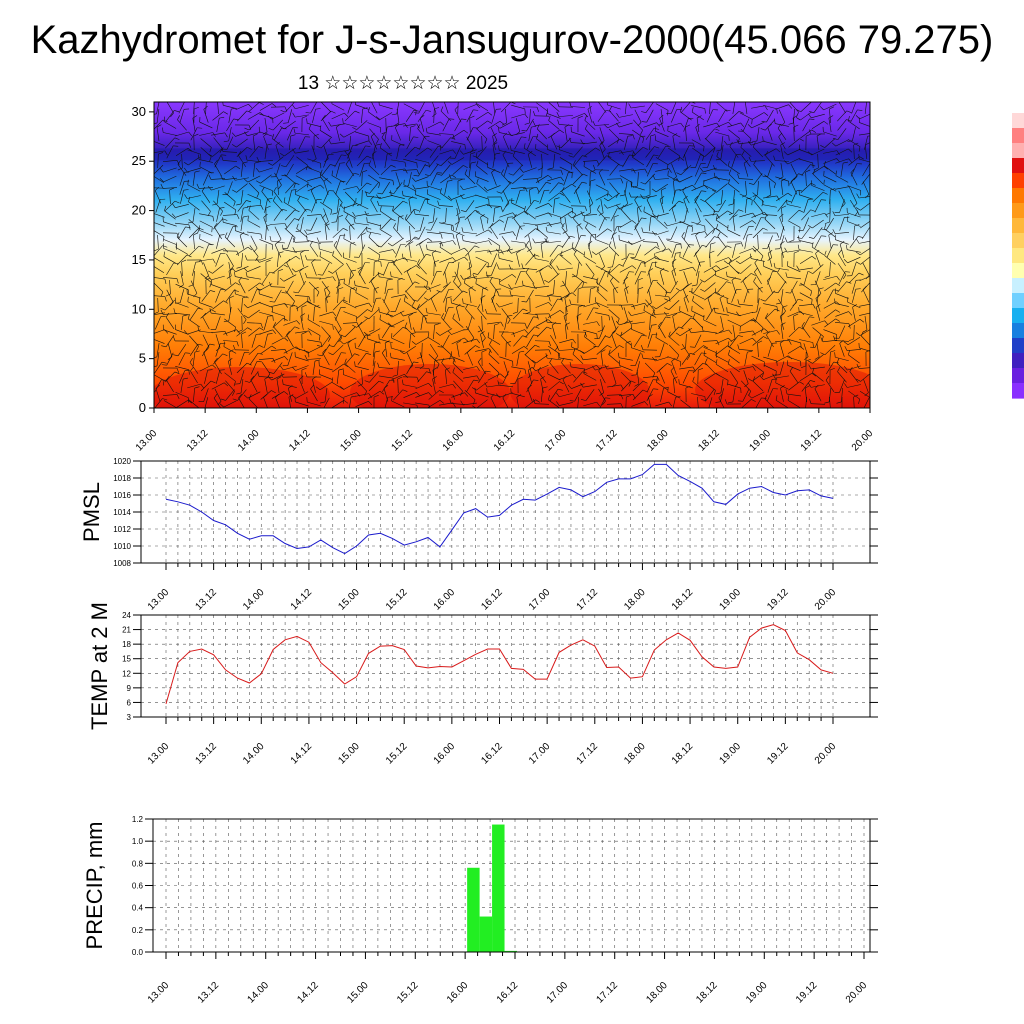  I want to click on y-tick-label: 3, so click(129, 717).